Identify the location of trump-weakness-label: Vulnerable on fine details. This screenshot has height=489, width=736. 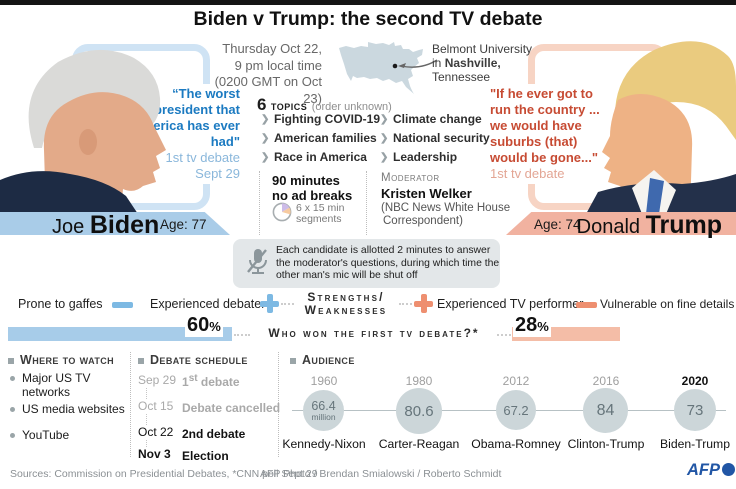
(667, 304).